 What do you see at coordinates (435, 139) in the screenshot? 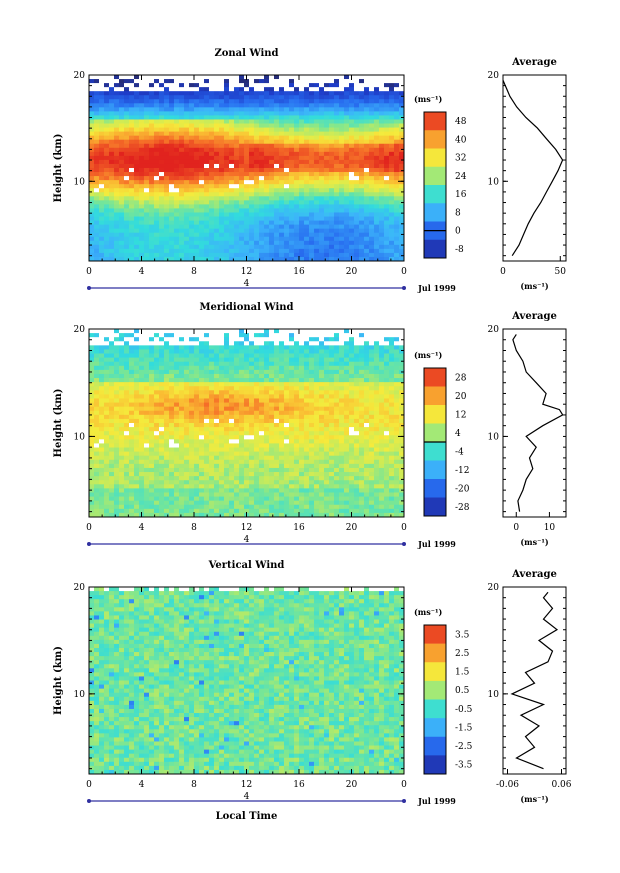
I see `colorbar-swatch` at bounding box center [435, 139].